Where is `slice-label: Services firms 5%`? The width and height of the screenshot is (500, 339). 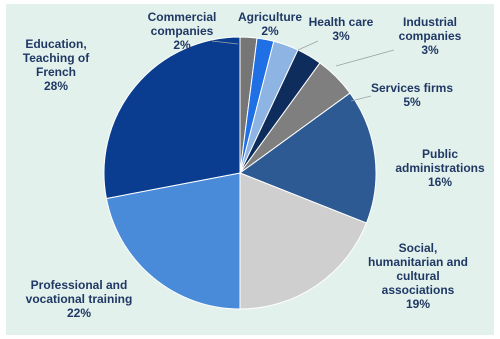 slice-label: Services firms 5% is located at coordinates (412, 95).